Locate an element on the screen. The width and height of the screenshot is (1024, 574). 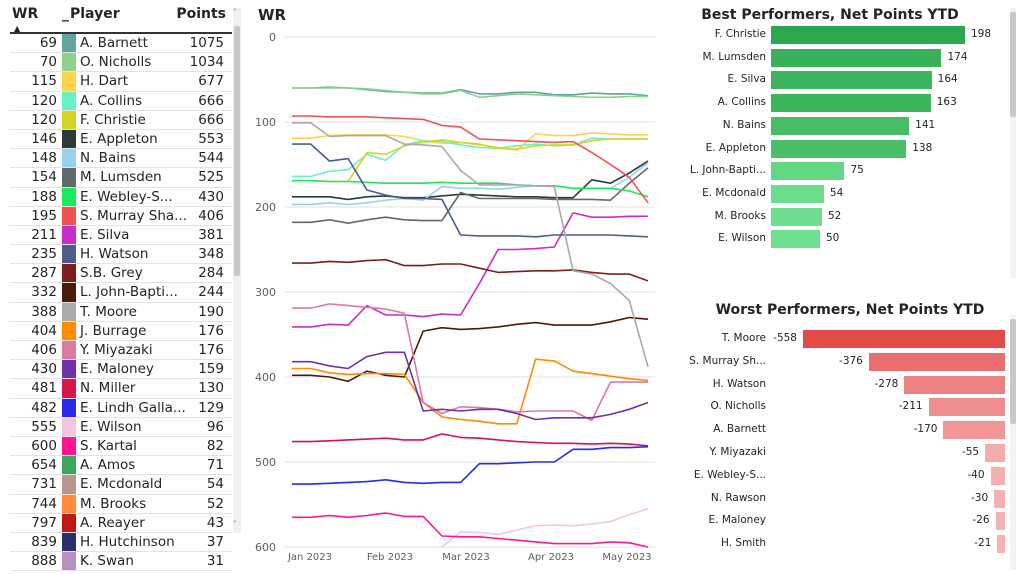
scroll-up-icon: ˄ is located at coordinates (235, 12).